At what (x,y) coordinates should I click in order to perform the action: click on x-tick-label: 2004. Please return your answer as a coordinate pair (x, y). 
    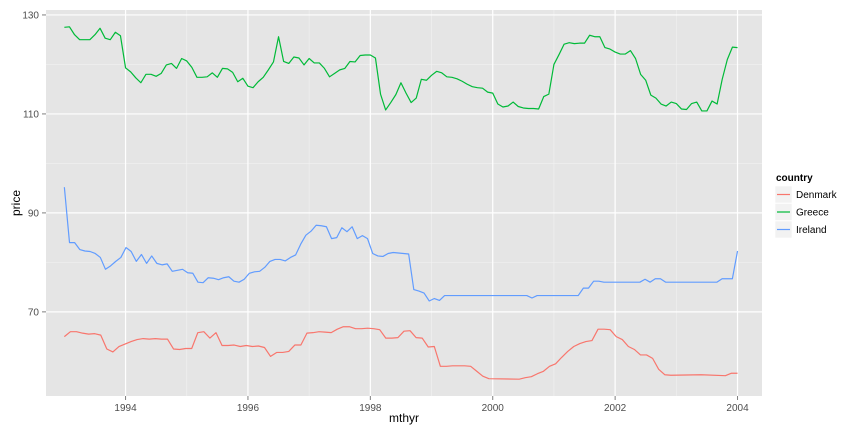
    Looking at the image, I should click on (737, 408).